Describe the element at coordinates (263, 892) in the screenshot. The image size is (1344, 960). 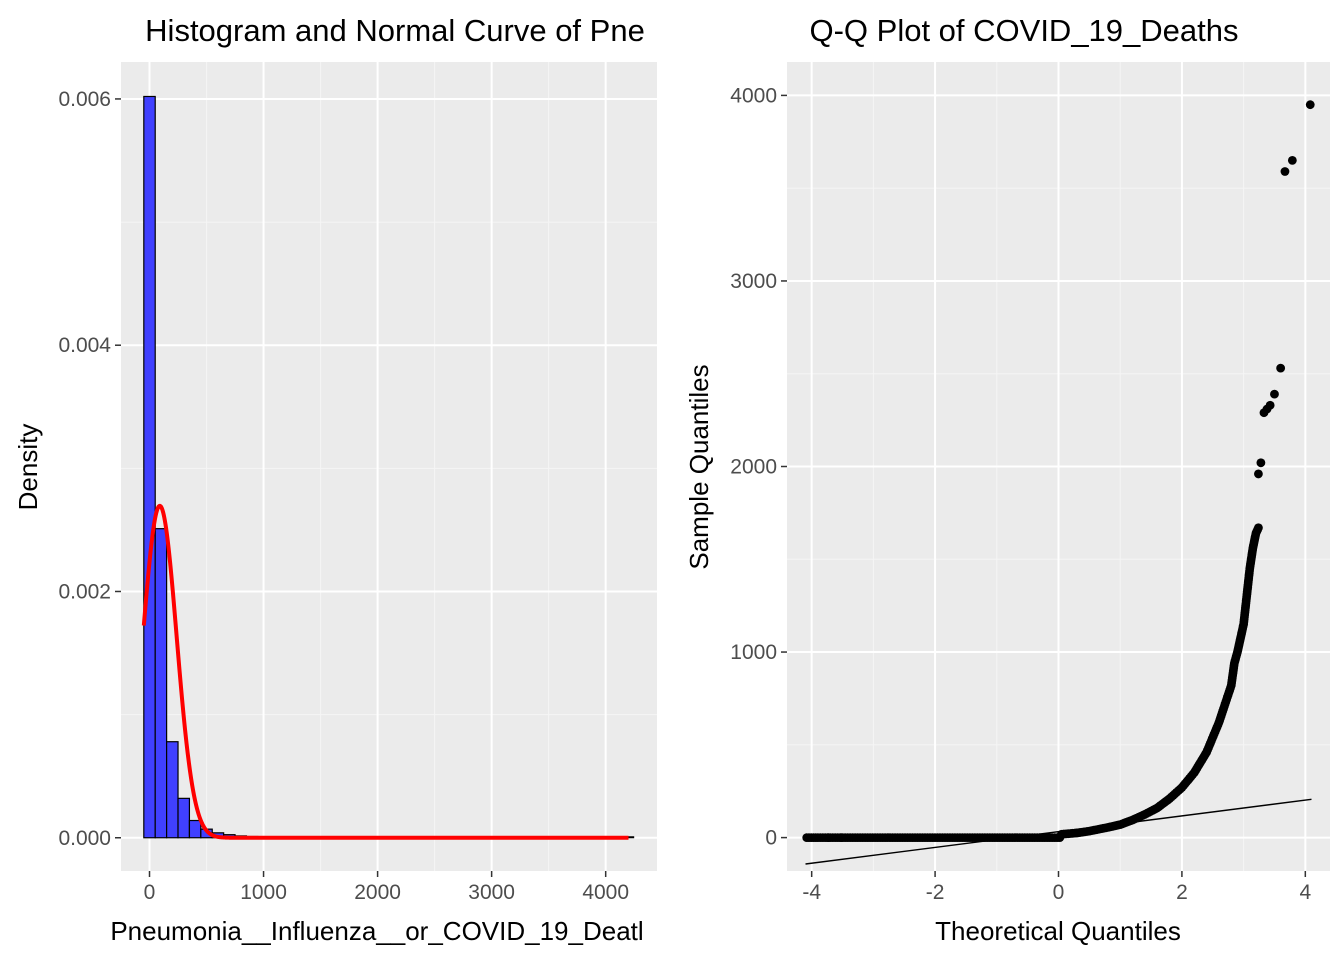
I see `hist-x-tick-label: 1000` at that location.